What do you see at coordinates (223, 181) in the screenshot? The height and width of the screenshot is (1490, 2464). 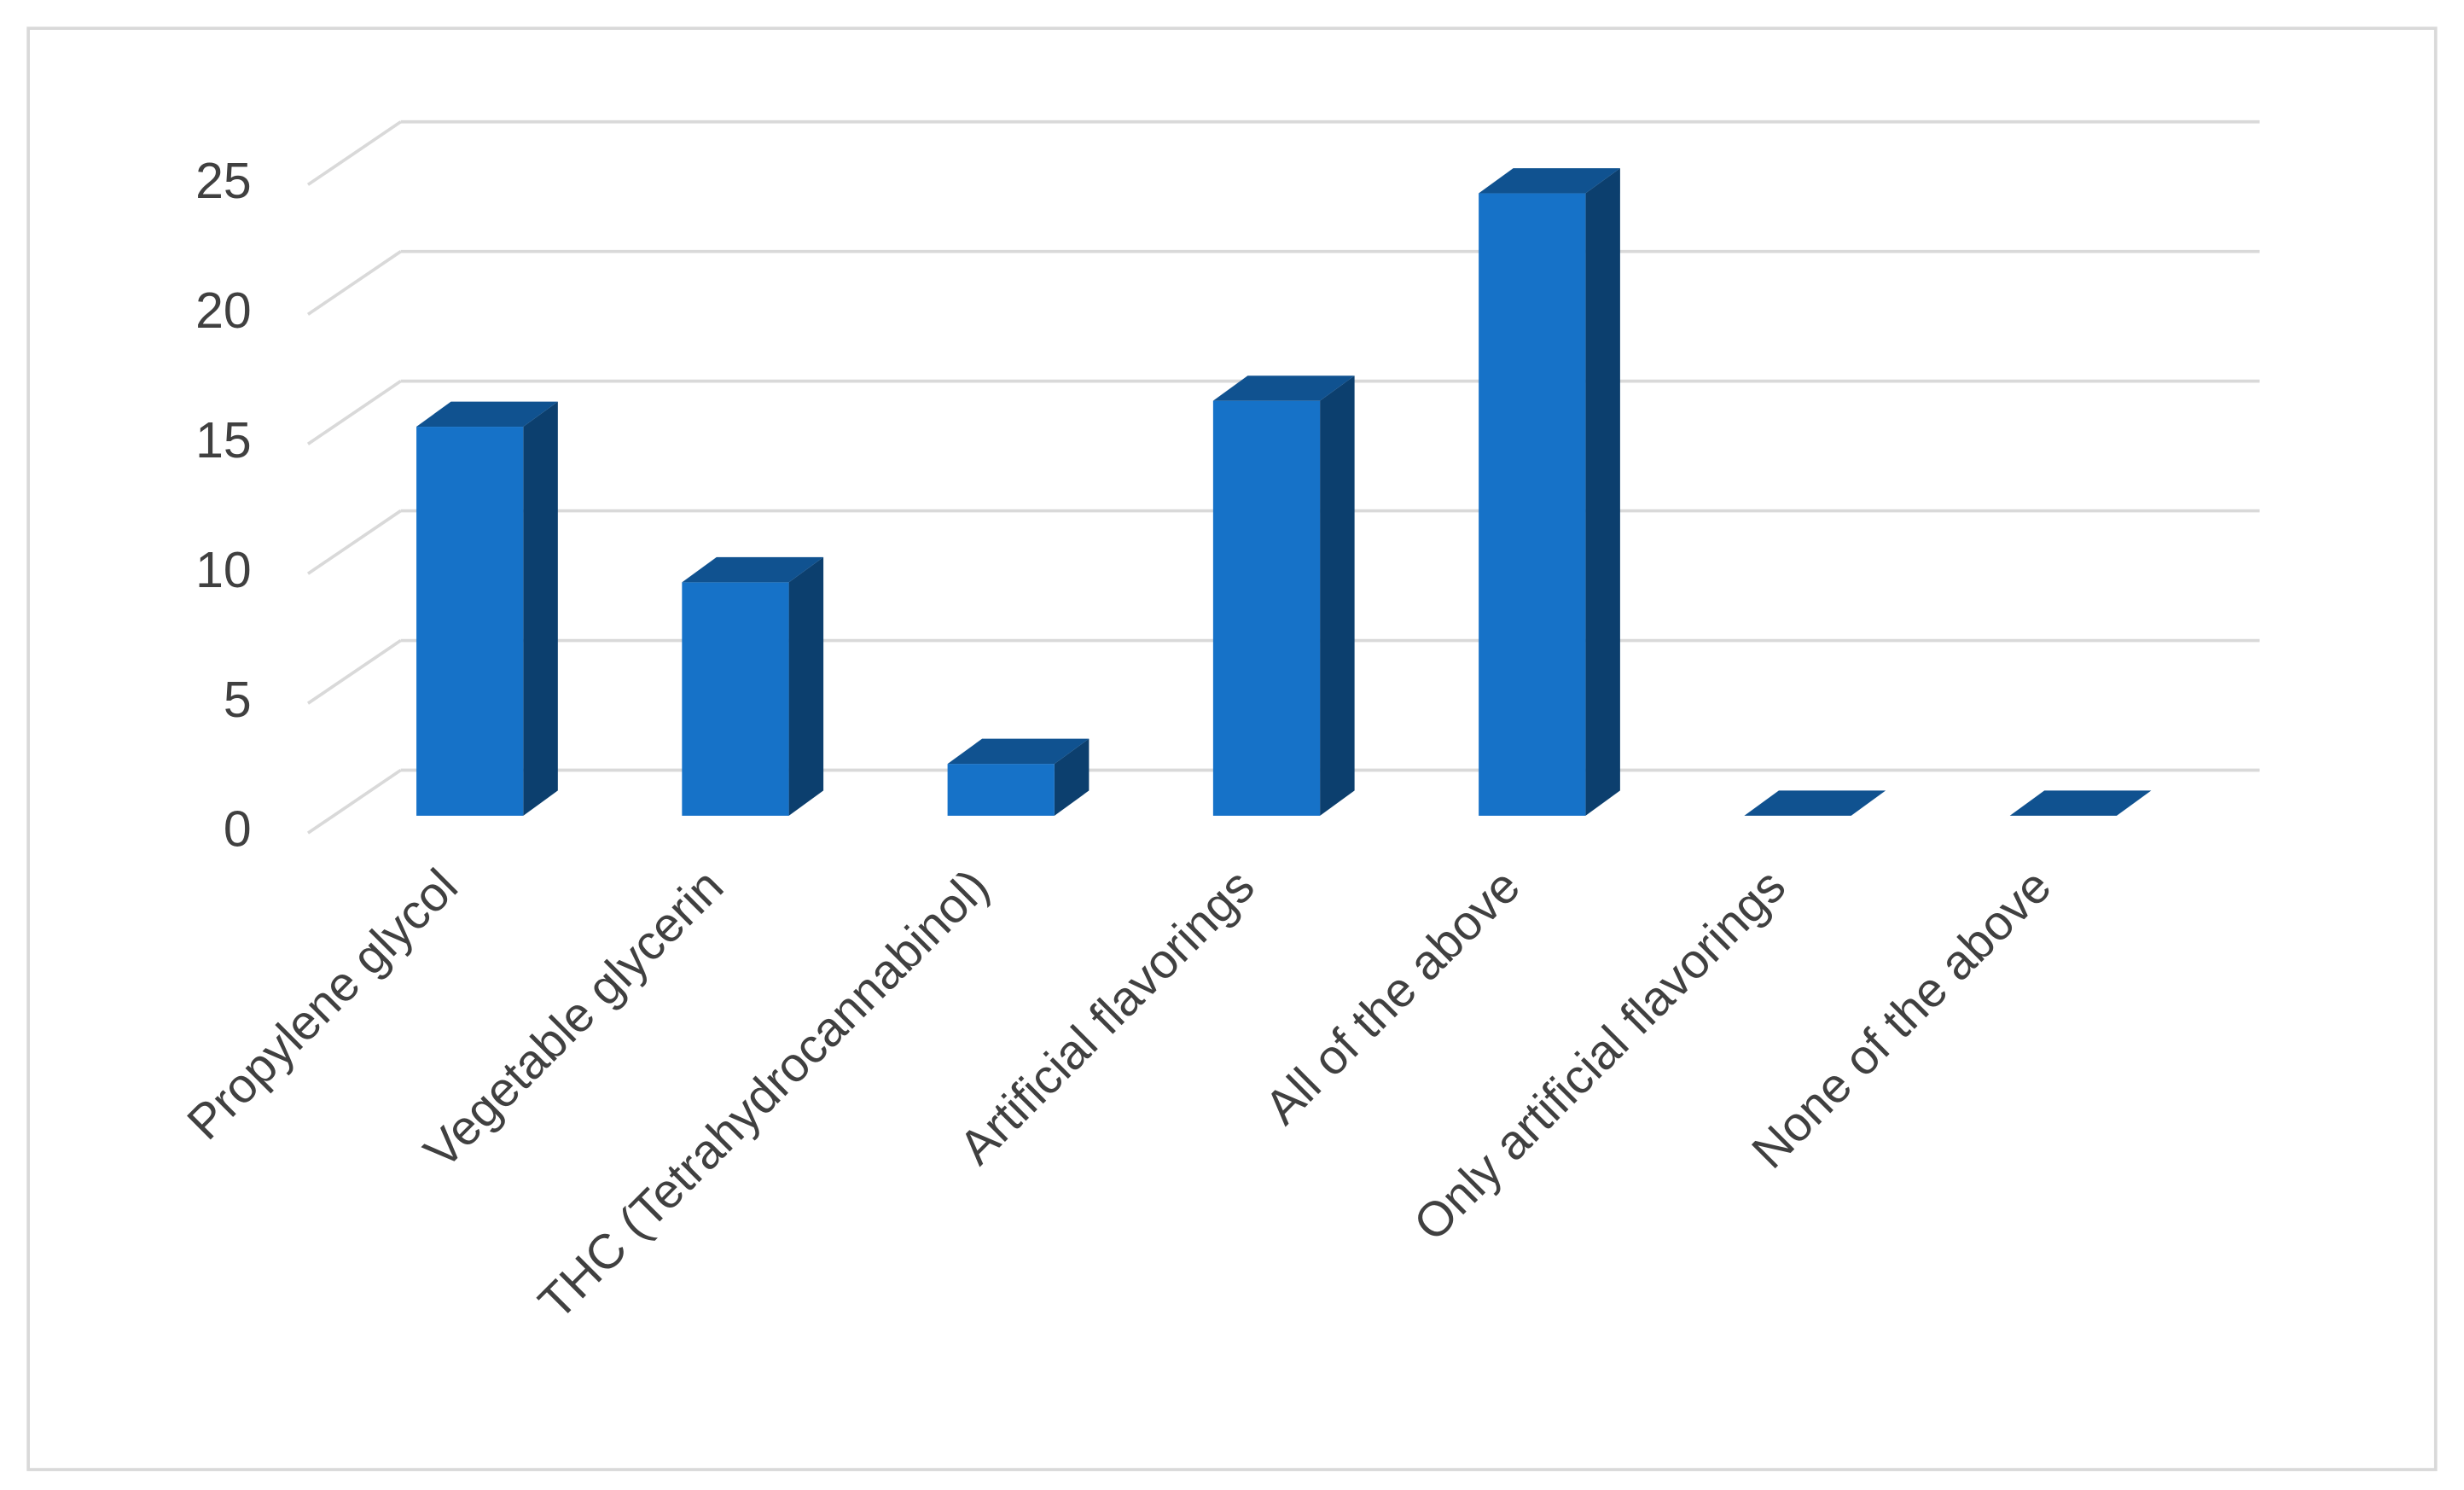 I see `y-tick-label: 25` at bounding box center [223, 181].